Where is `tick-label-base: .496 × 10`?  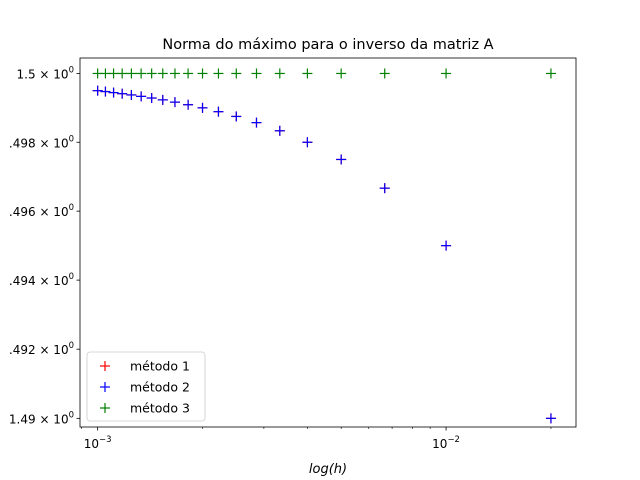
tick-label-base: .496 × 10 is located at coordinates (39, 212).